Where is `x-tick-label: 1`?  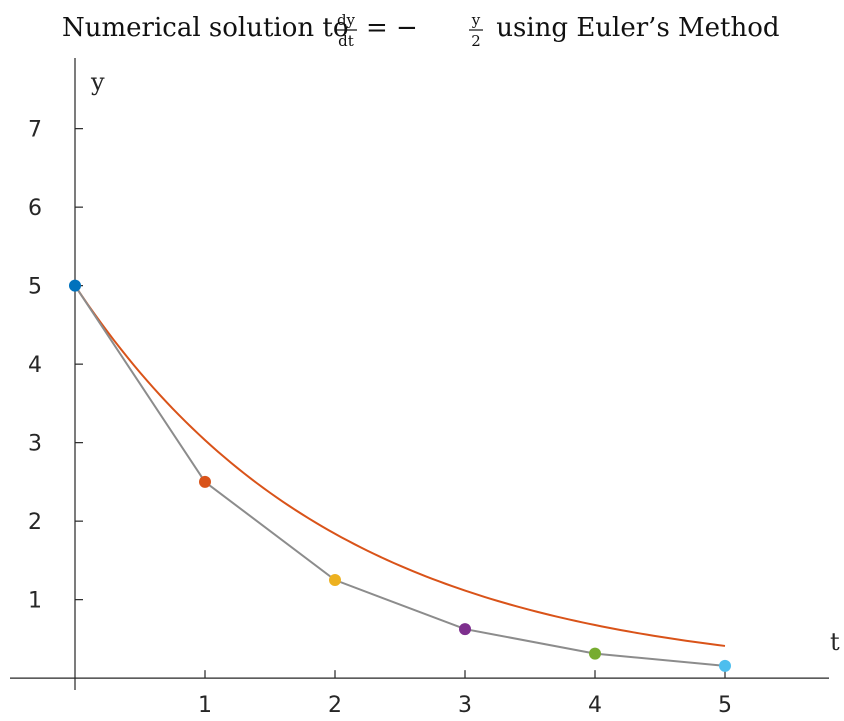 x-tick-label: 1 is located at coordinates (205, 705).